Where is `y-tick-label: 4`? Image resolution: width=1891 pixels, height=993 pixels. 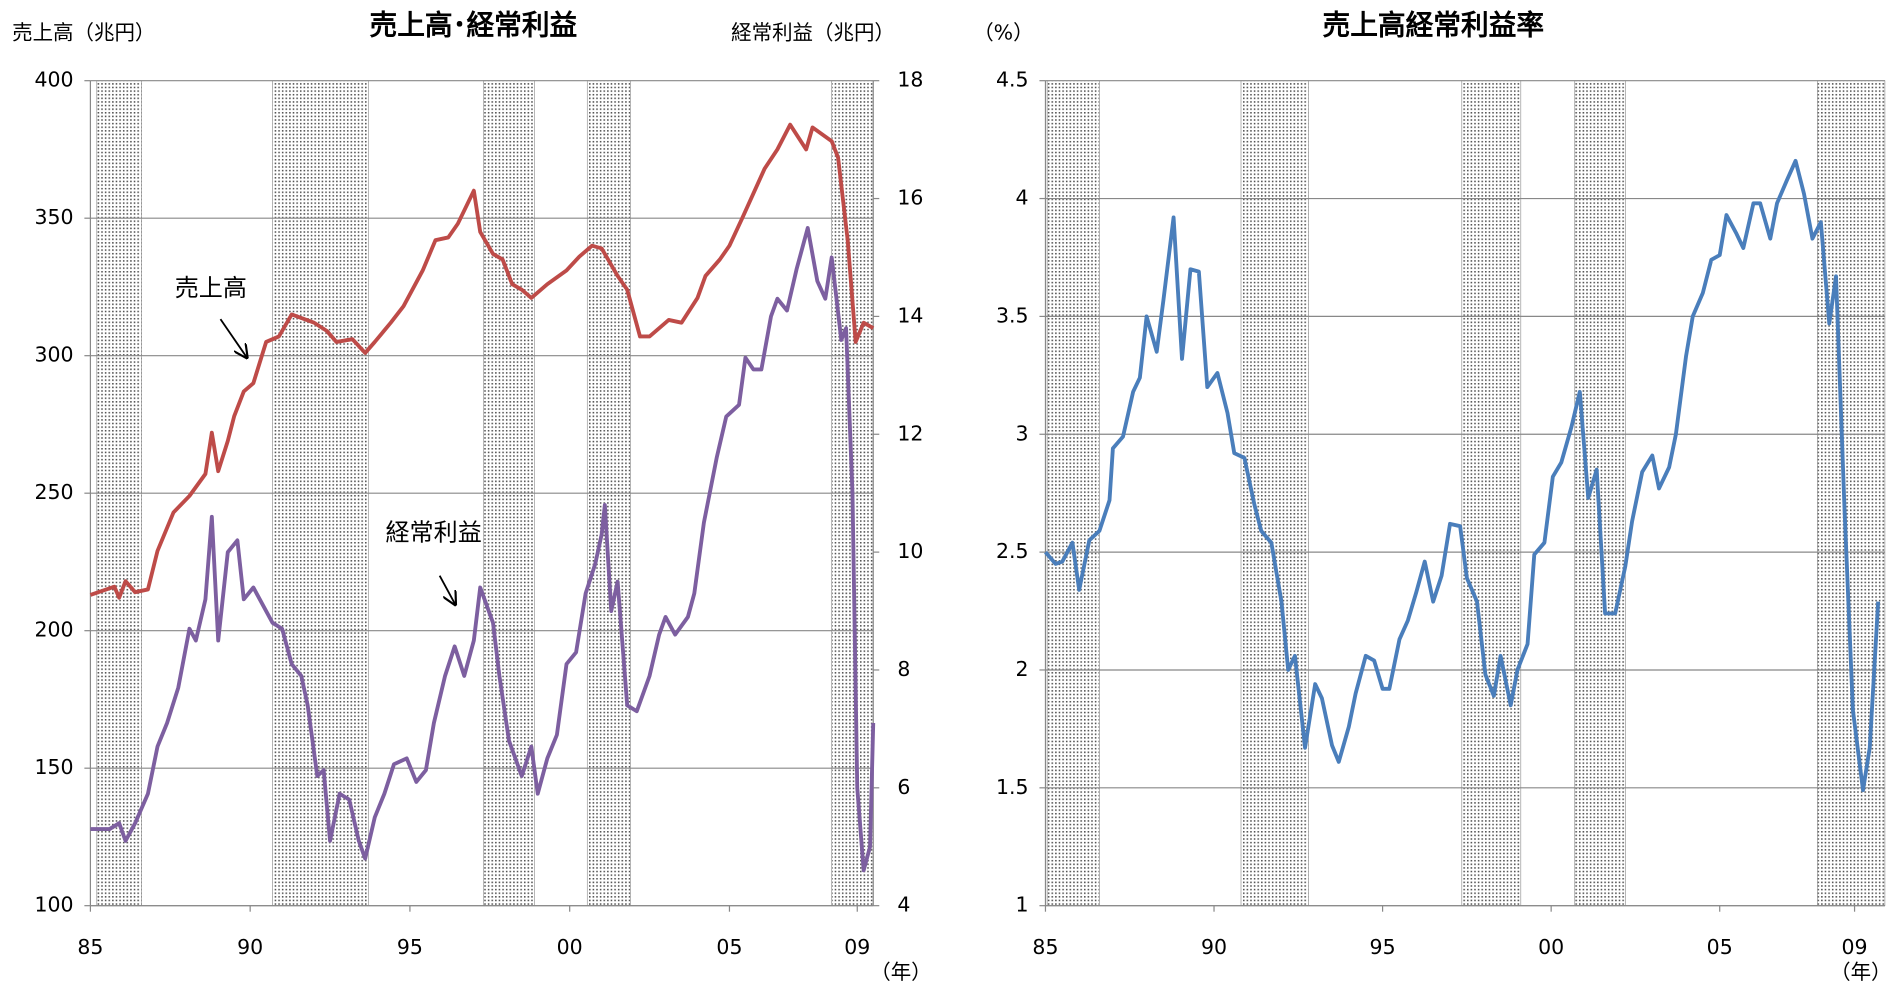
y-tick-label: 4 is located at coordinates (1022, 198).